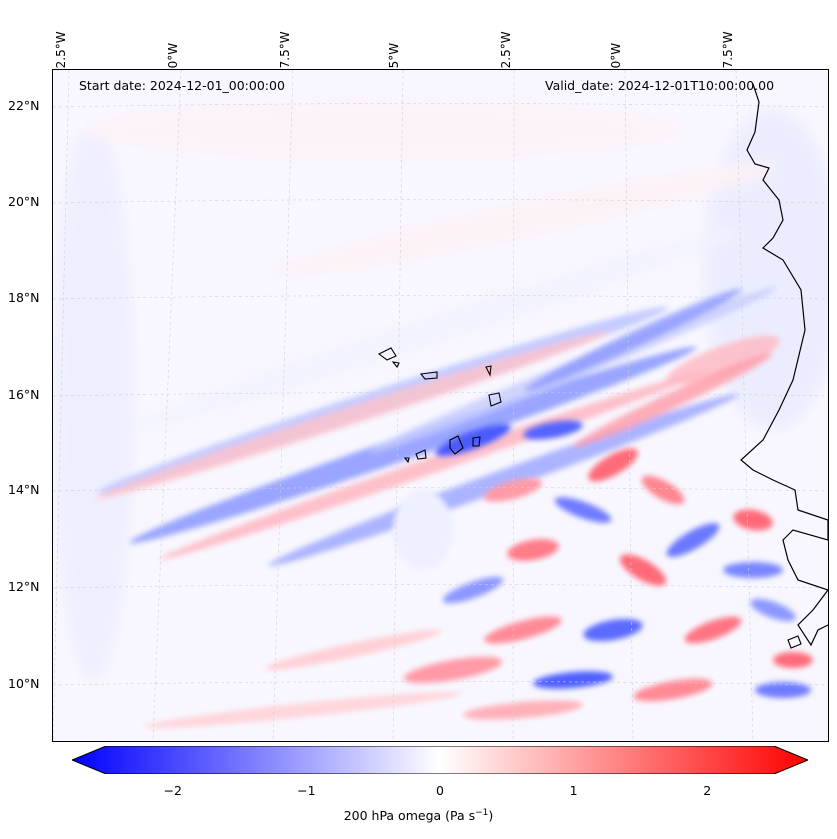  I want to click on colorbar-tick: 0, so click(440, 790).